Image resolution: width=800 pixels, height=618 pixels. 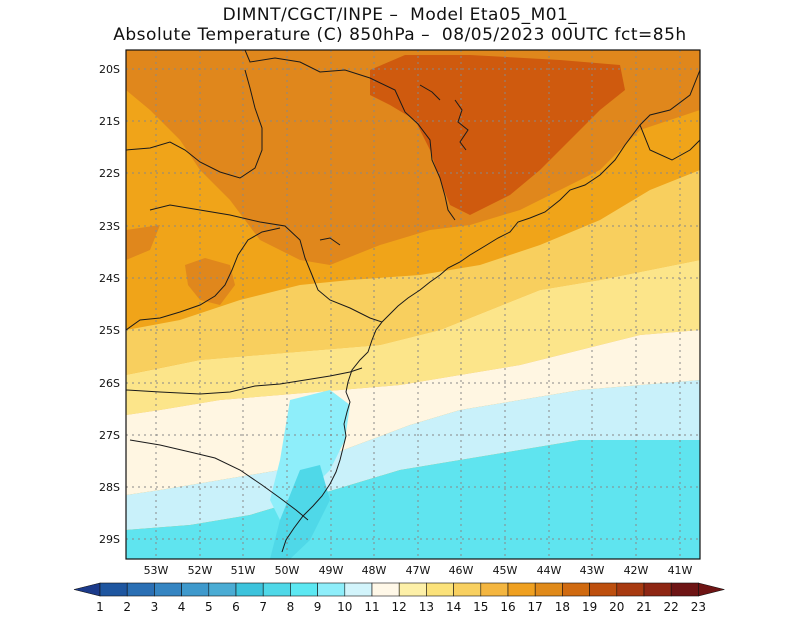 What do you see at coordinates (507, 607) in the screenshot?
I see `colorbar-label: 16` at bounding box center [507, 607].